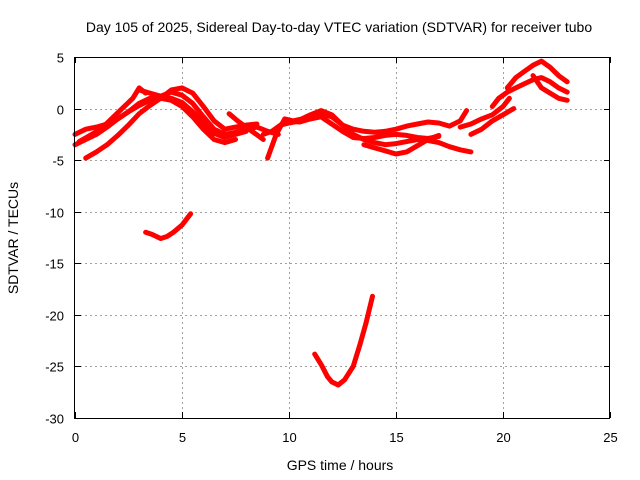 The width and height of the screenshot is (640, 480). I want to click on x-tick-label: 5, so click(182, 437).